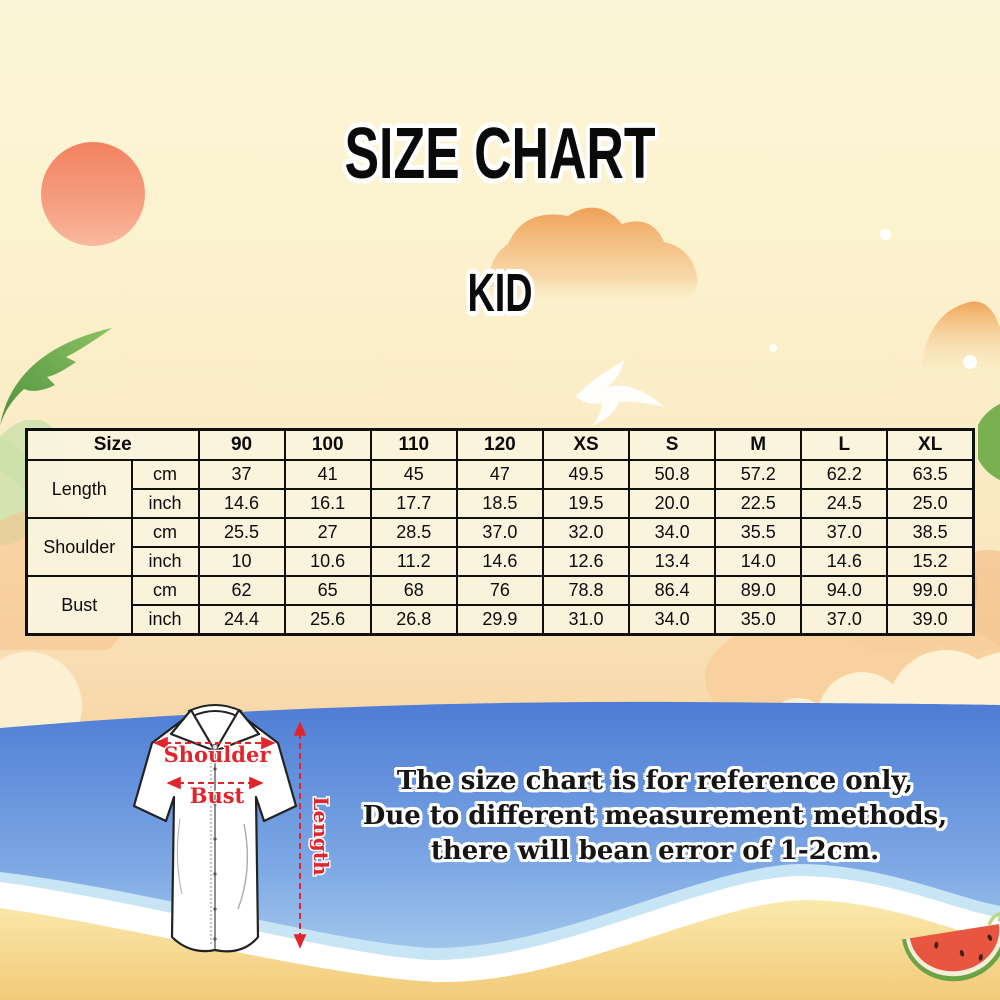  What do you see at coordinates (112, 444) in the screenshot?
I see `size-corner-header: Size` at bounding box center [112, 444].